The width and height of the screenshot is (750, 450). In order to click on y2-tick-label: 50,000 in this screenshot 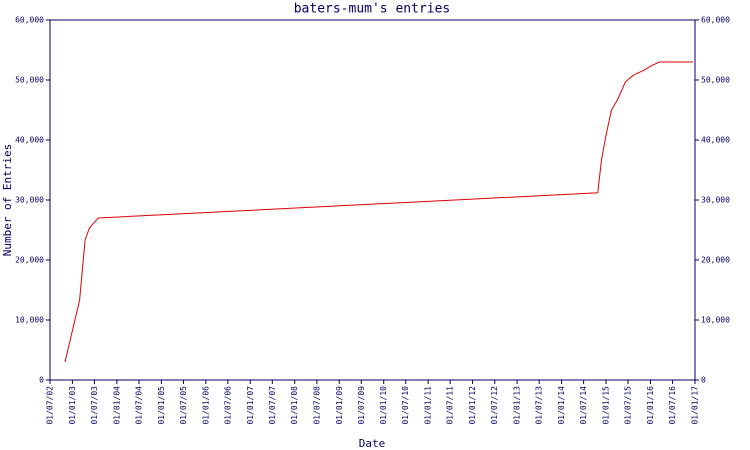, I will do `click(715, 80)`.